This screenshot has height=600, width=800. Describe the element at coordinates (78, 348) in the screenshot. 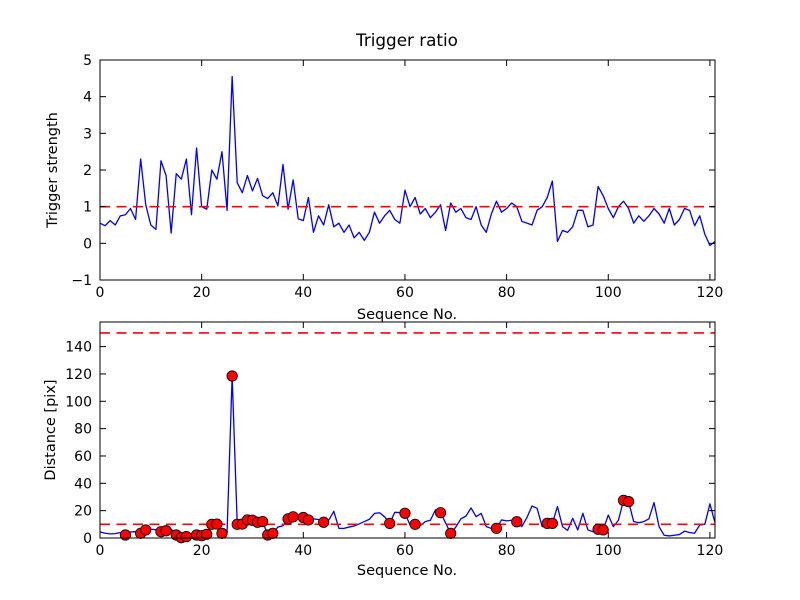

I see `y-tick-label: 140` at that location.